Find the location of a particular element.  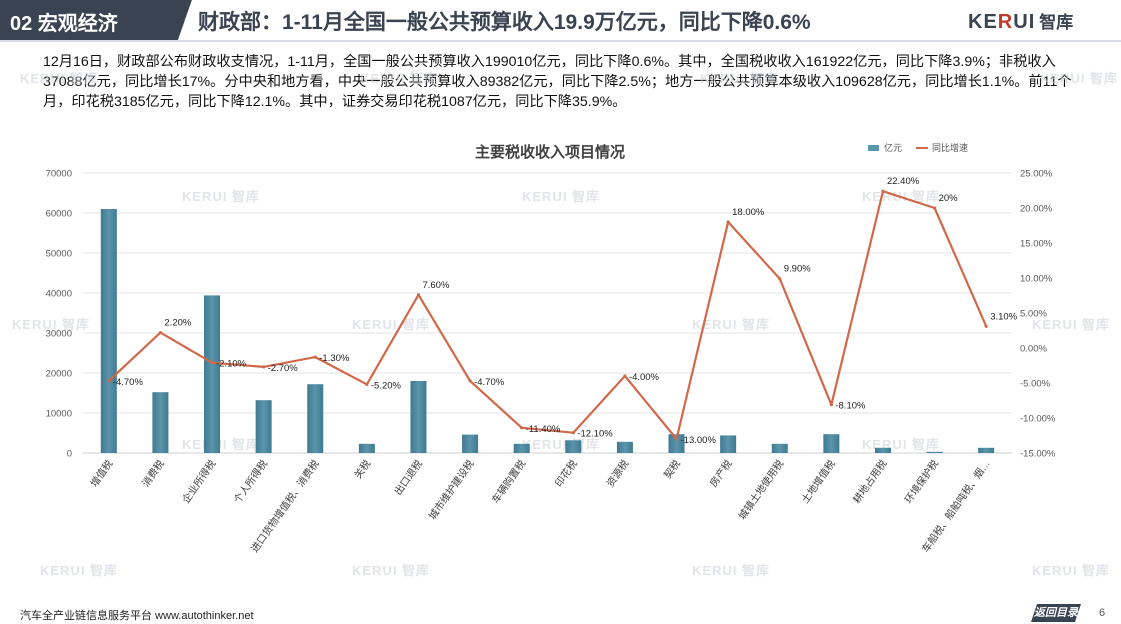

logo-text: KERUI is located at coordinates (1002, 22).